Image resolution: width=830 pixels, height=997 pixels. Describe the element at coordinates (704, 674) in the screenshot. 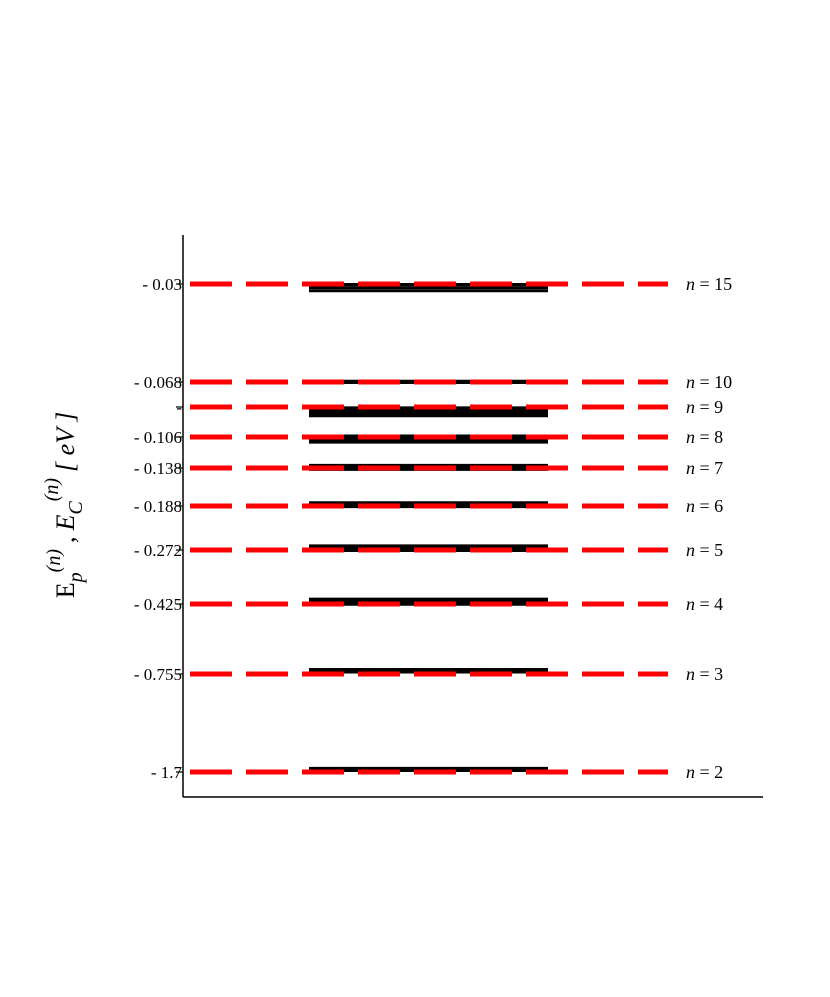

I see `n-label-3: n = 3` at that location.